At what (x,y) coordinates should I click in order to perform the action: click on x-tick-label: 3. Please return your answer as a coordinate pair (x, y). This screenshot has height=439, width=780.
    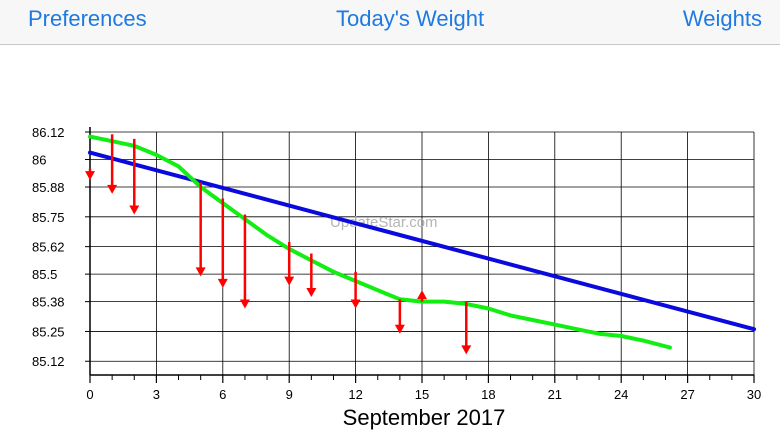
    Looking at the image, I should click on (156, 394).